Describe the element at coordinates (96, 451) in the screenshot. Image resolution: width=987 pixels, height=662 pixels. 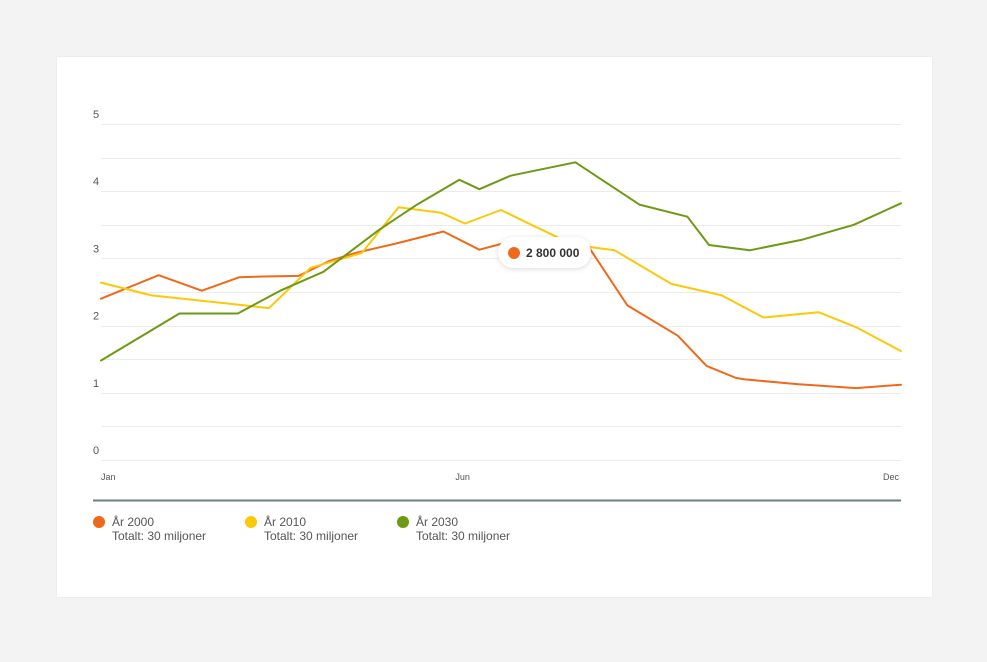
I see `y-tick-label: 0` at that location.